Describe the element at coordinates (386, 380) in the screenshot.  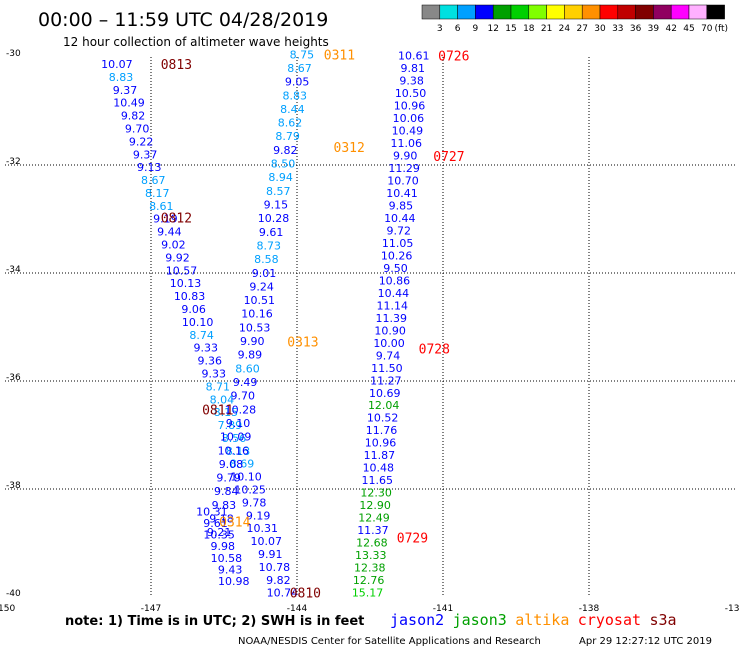
I see `wave-value-jason2: 11.27` at that location.